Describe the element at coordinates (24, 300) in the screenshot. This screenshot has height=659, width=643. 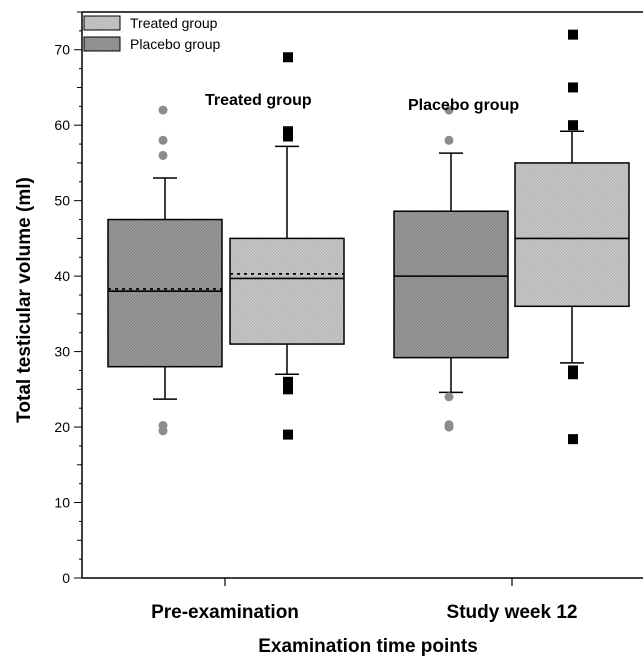
I see `y-axis-title: Total testicular volume (ml)` at that location.